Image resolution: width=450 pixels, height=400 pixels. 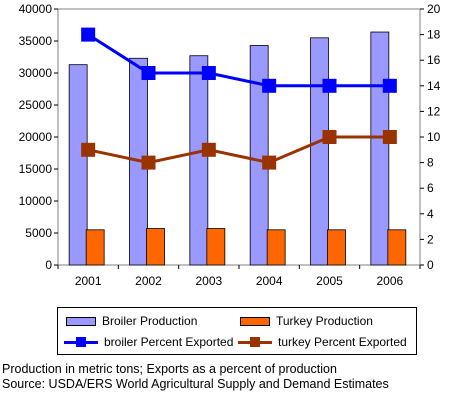 What do you see at coordinates (36, 169) in the screenshot?
I see `y-tick-label: 15000` at bounding box center [36, 169].